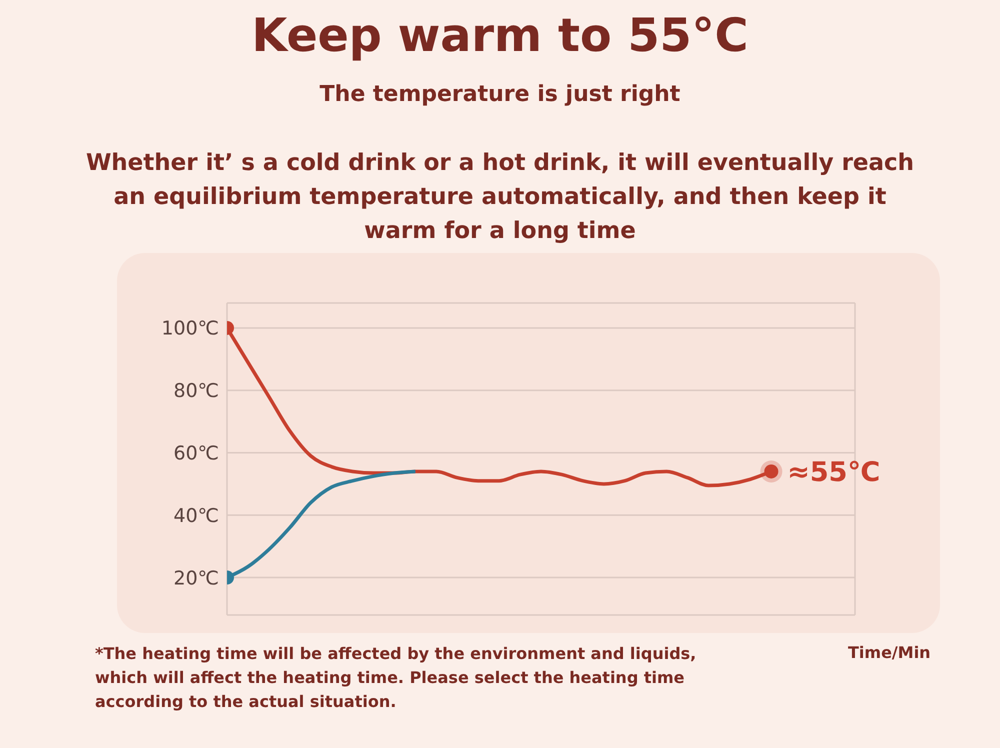 The image size is (1000, 748). Describe the element at coordinates (500, 35) in the screenshot. I see `chart-title: Keep warm to 55°C` at that location.